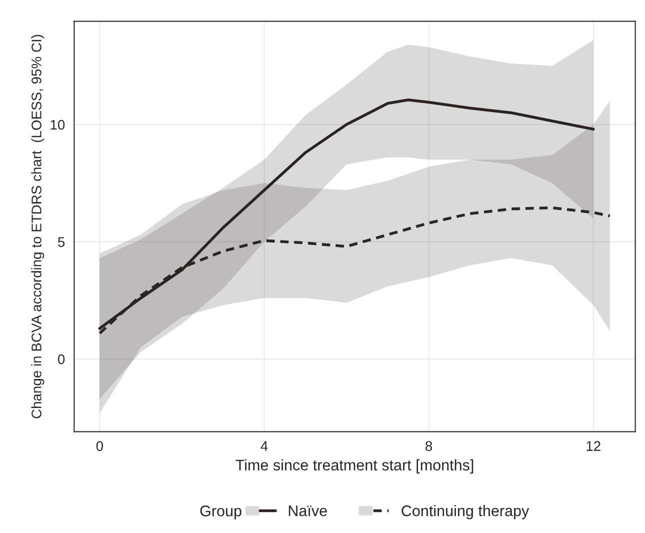 The image size is (645, 533). Describe the element at coordinates (355, 466) in the screenshot. I see `x-axis-title: Time since treatment start [months]` at that location.